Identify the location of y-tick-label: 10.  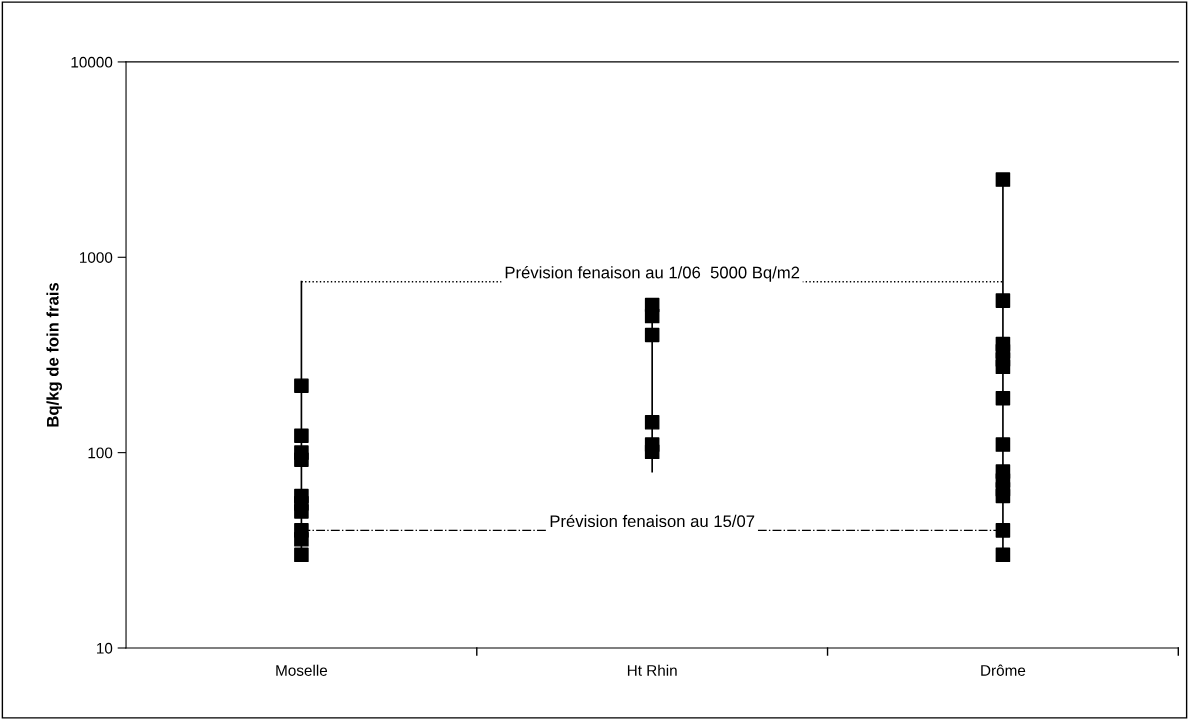
(105, 648).